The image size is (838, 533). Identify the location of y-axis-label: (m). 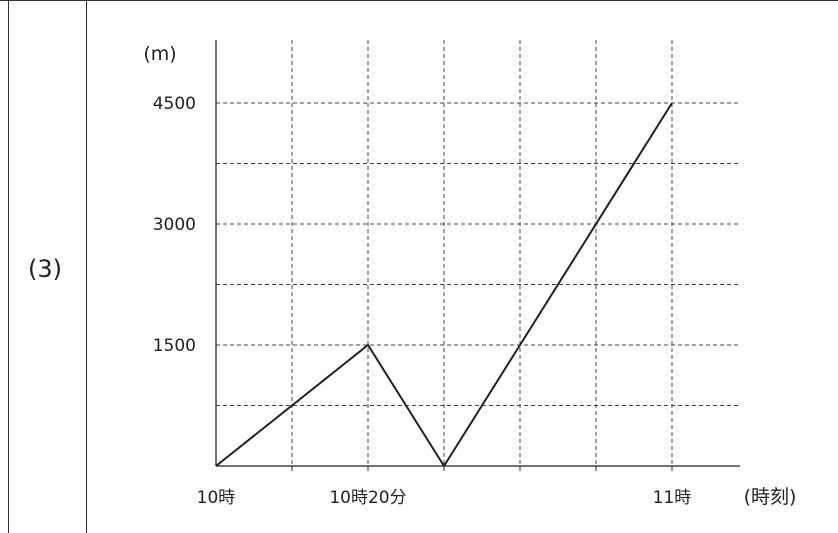
(159, 54).